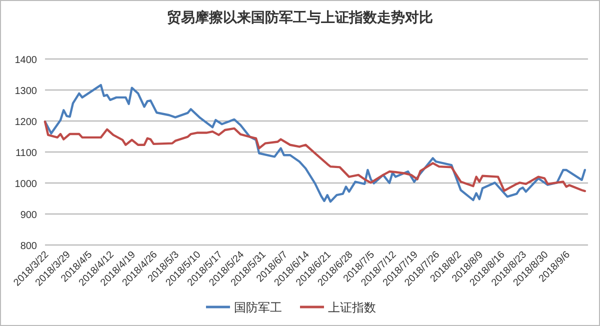 This screenshot has width=600, height=326. I want to click on y-tick-label: 900, so click(29, 215).